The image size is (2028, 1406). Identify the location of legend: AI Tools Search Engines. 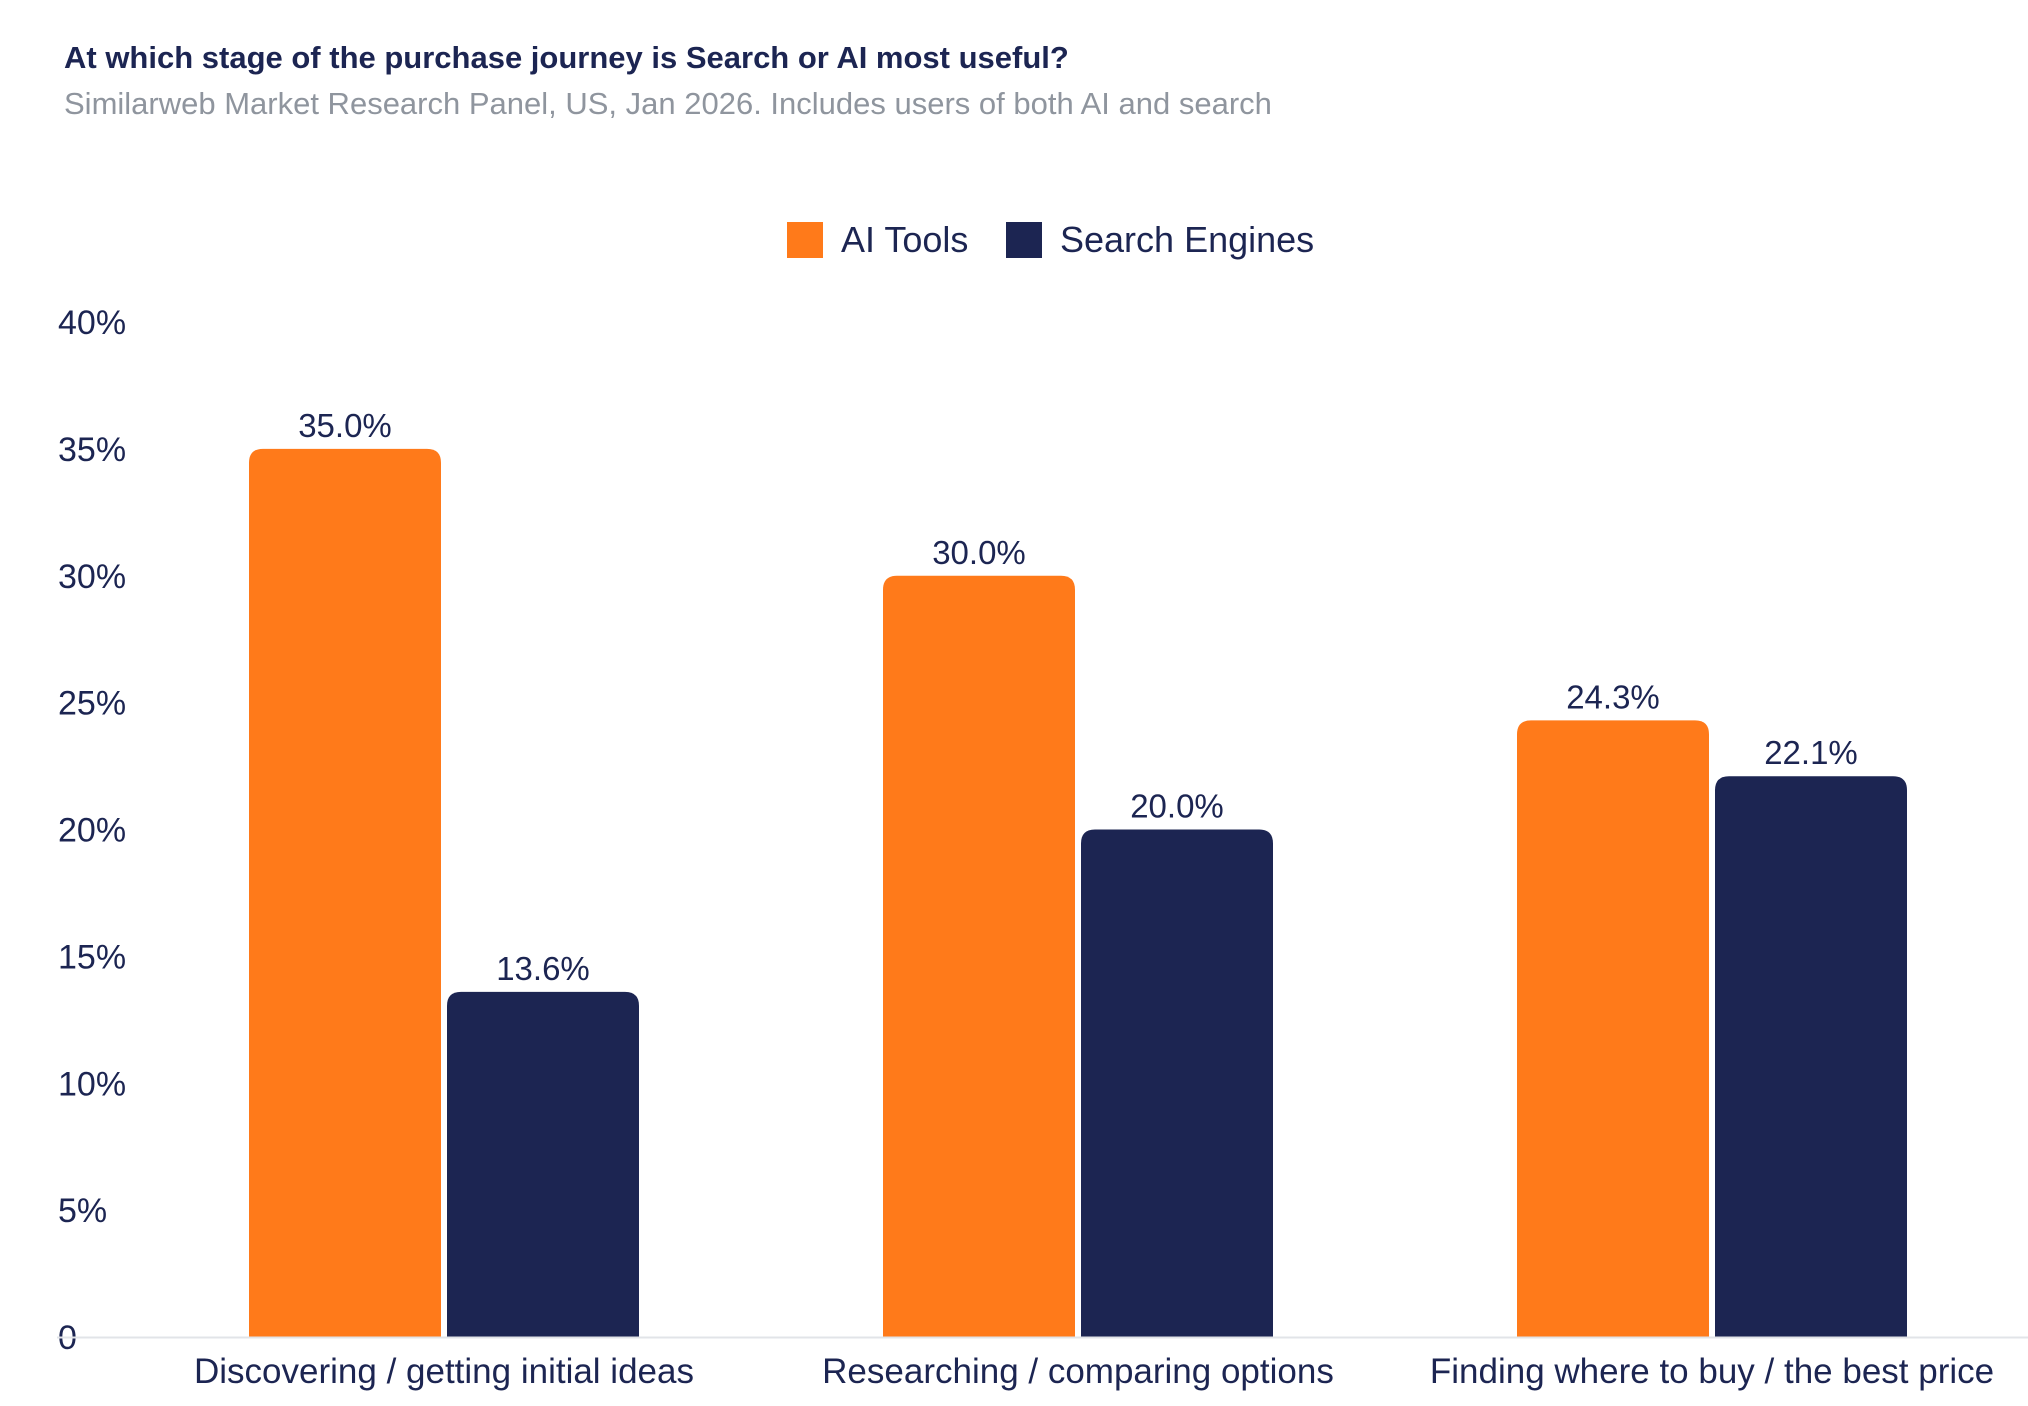
(1050, 239).